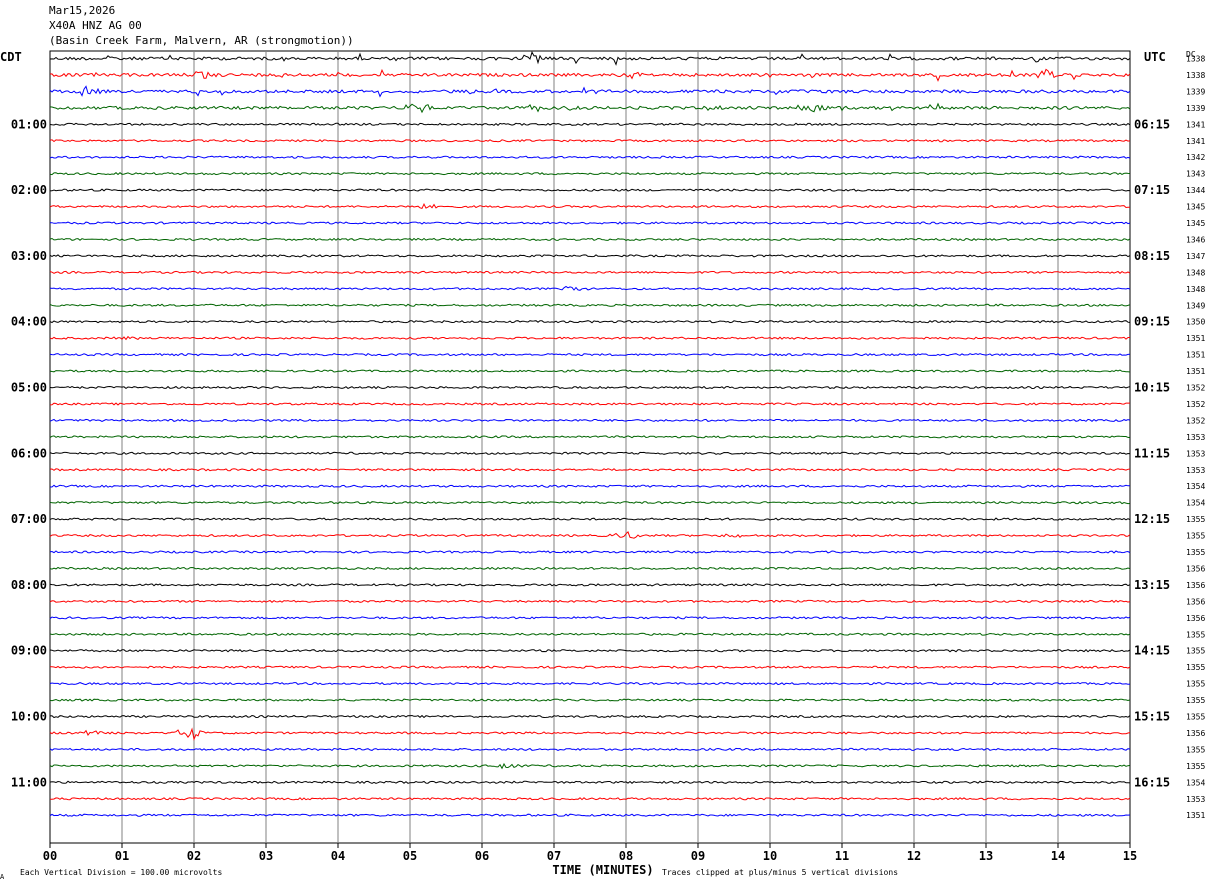  What do you see at coordinates (29, 256) in the screenshot?
I see `cdt-hour-label: 03:00` at bounding box center [29, 256].